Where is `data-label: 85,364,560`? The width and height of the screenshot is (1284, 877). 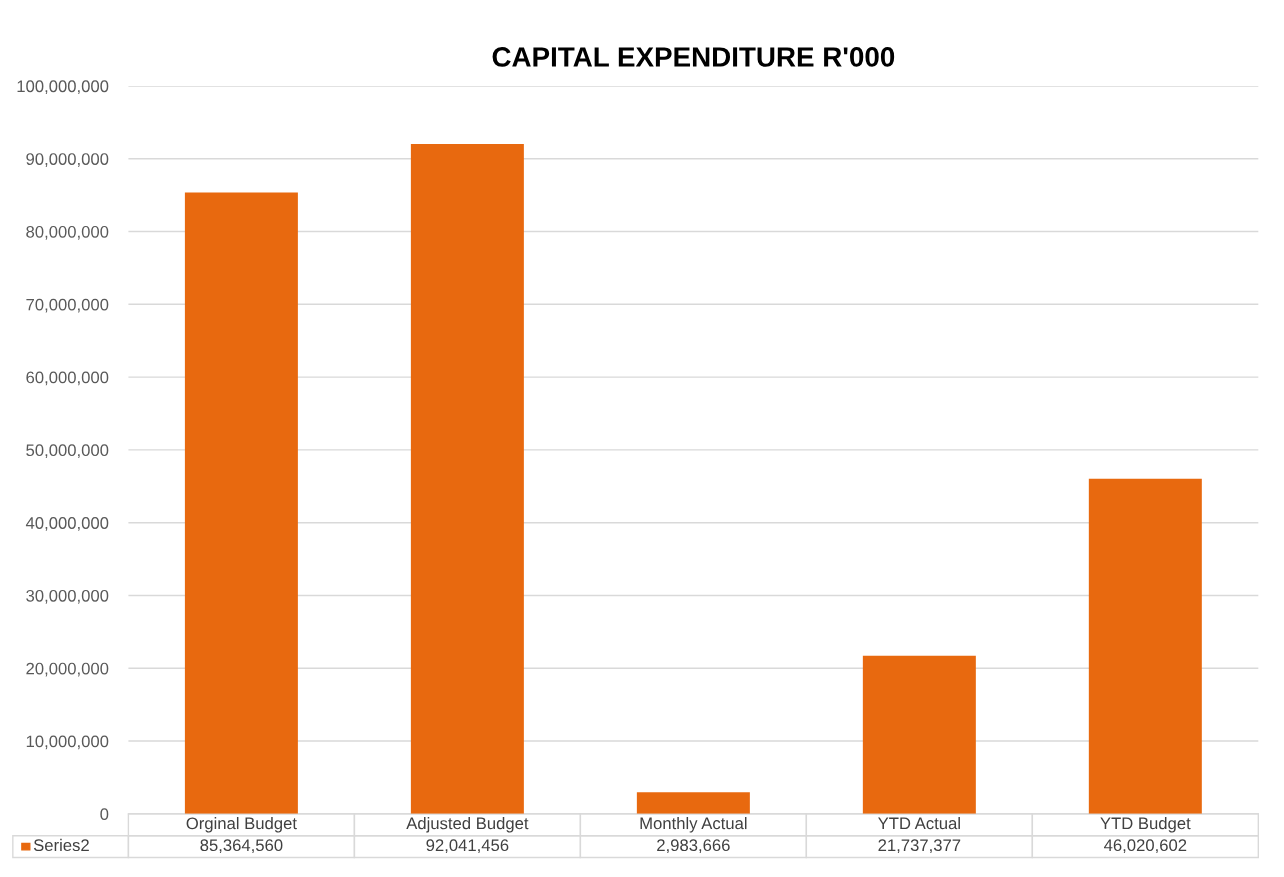 data-label: 85,364,560 is located at coordinates (241, 846).